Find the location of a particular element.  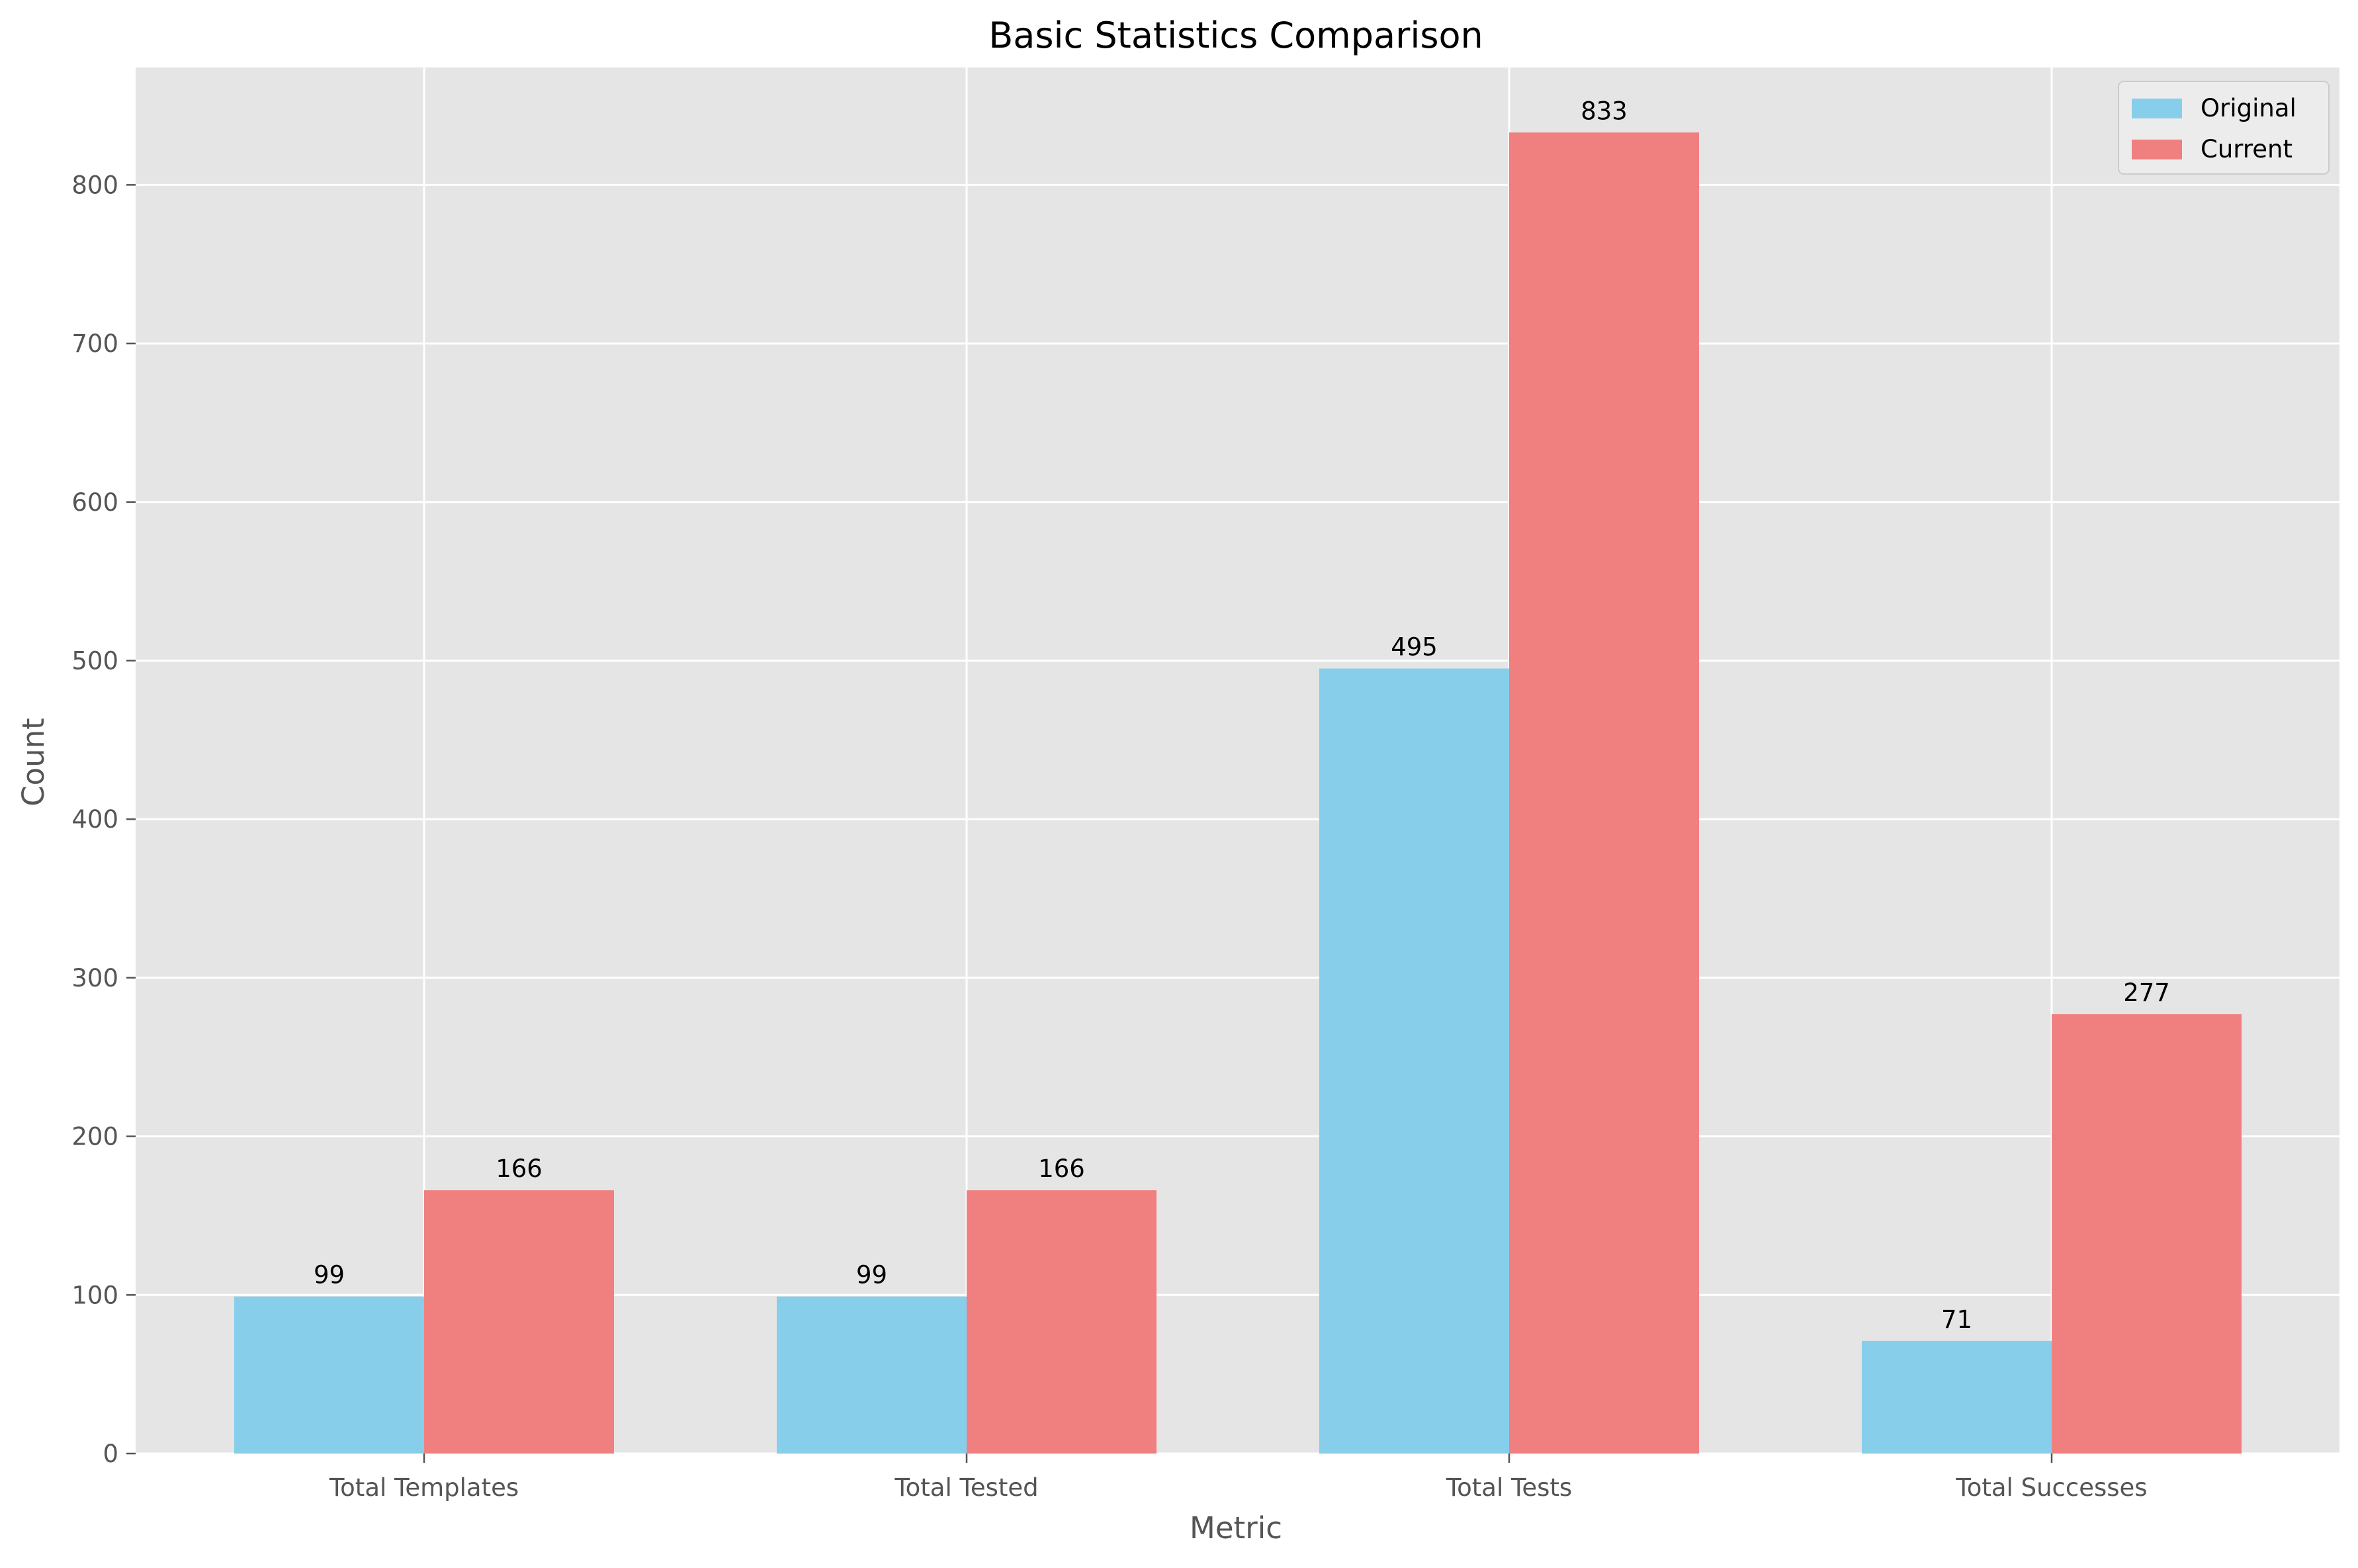

legend-swatch-original is located at coordinates (2157, 109).